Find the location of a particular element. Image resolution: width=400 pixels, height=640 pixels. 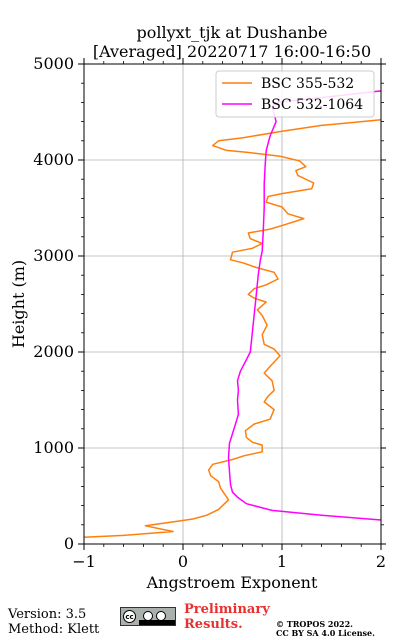

copyright-notice: © TROPOS 2022. CC BY SA 4.0 License. is located at coordinates (325, 629).